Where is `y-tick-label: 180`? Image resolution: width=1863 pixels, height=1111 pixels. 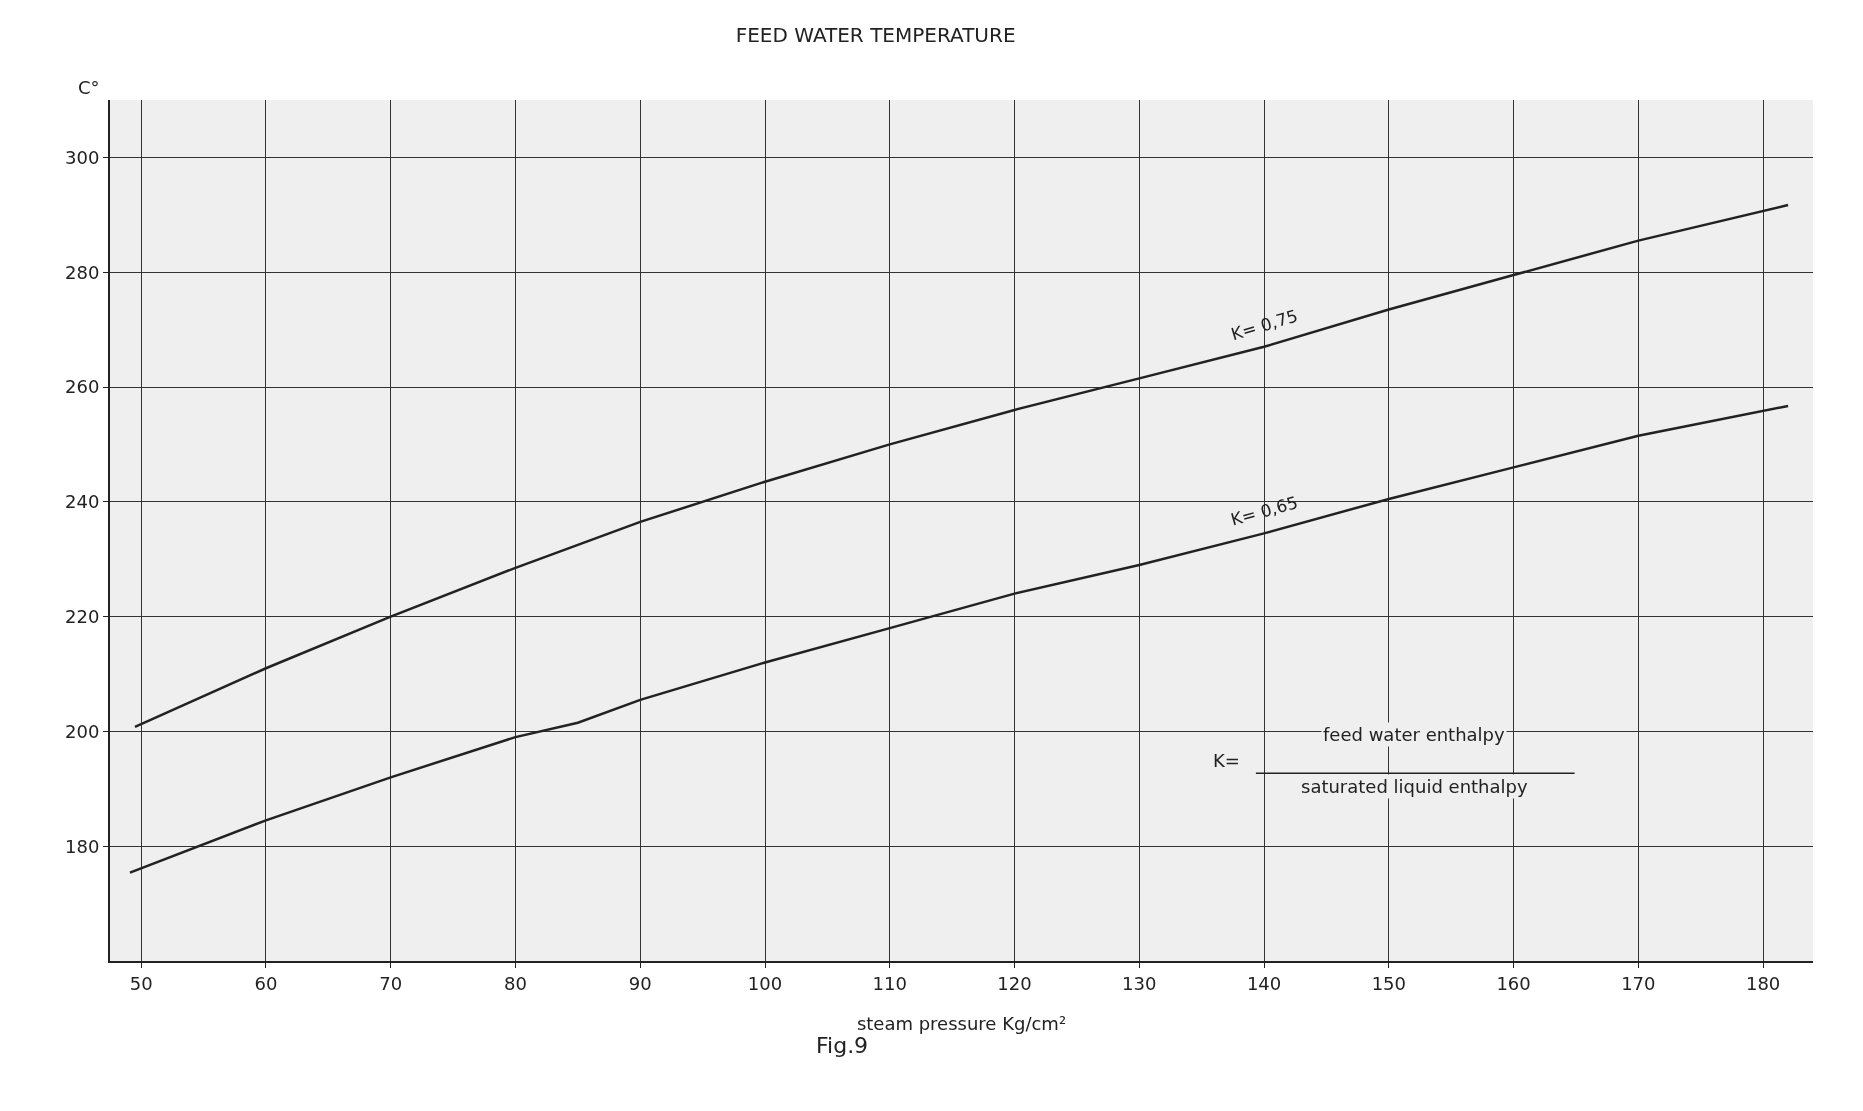 y-tick-label: 180 is located at coordinates (82, 846).